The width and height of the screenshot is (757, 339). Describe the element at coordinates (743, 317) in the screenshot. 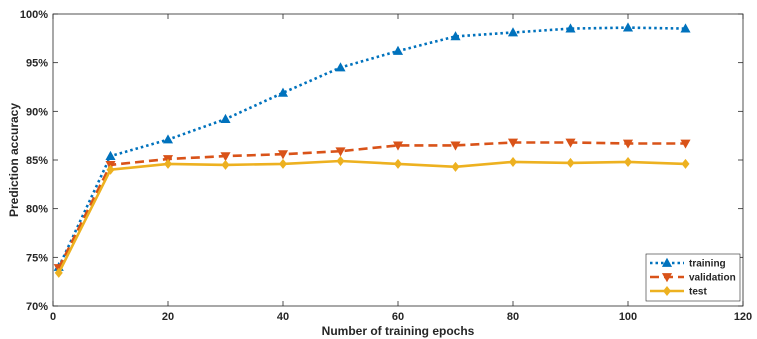

I see `x-tick-label: 120` at that location.